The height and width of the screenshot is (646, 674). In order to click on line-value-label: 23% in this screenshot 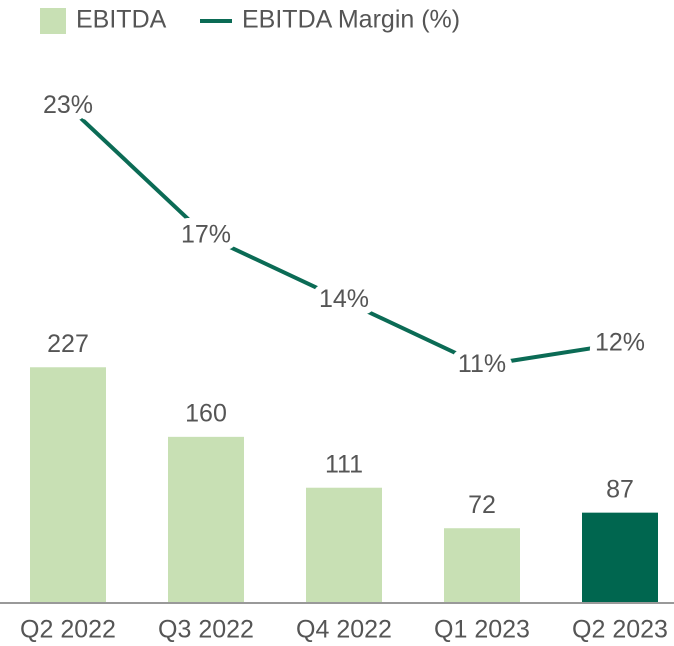, I will do `click(68, 105)`.